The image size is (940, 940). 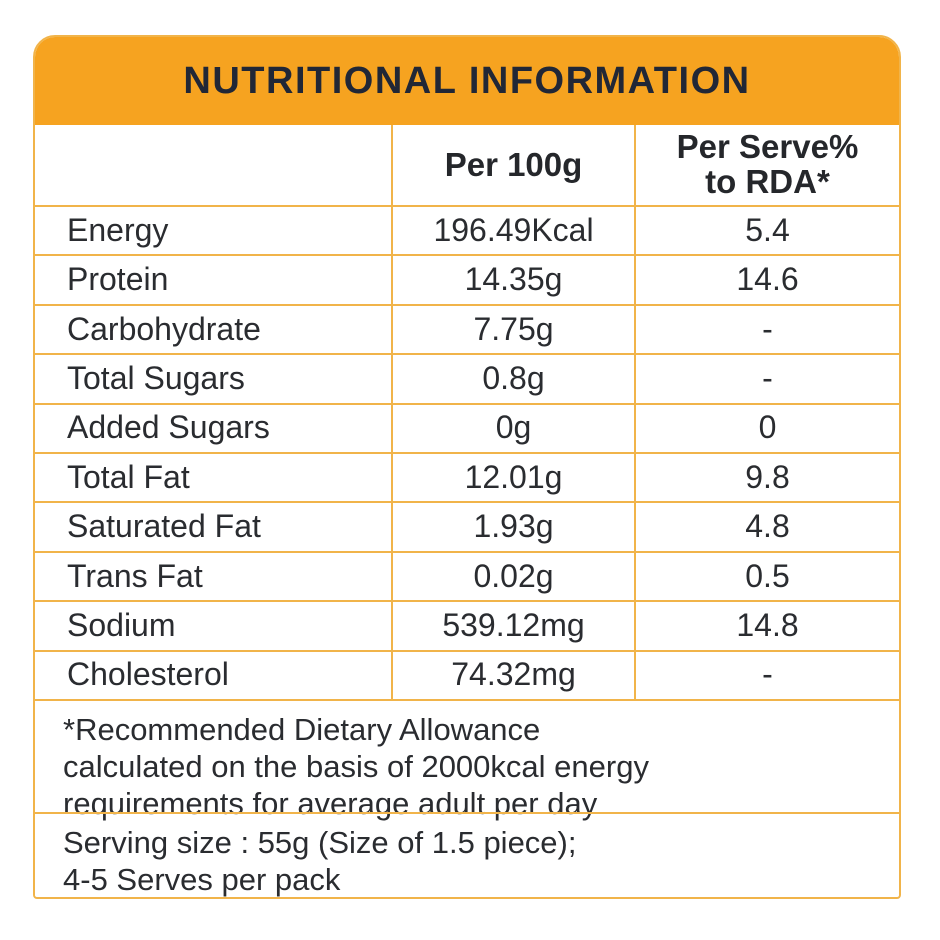 I want to click on table-row: Total Fat 12.01g 9.8, so click(x=467, y=476).